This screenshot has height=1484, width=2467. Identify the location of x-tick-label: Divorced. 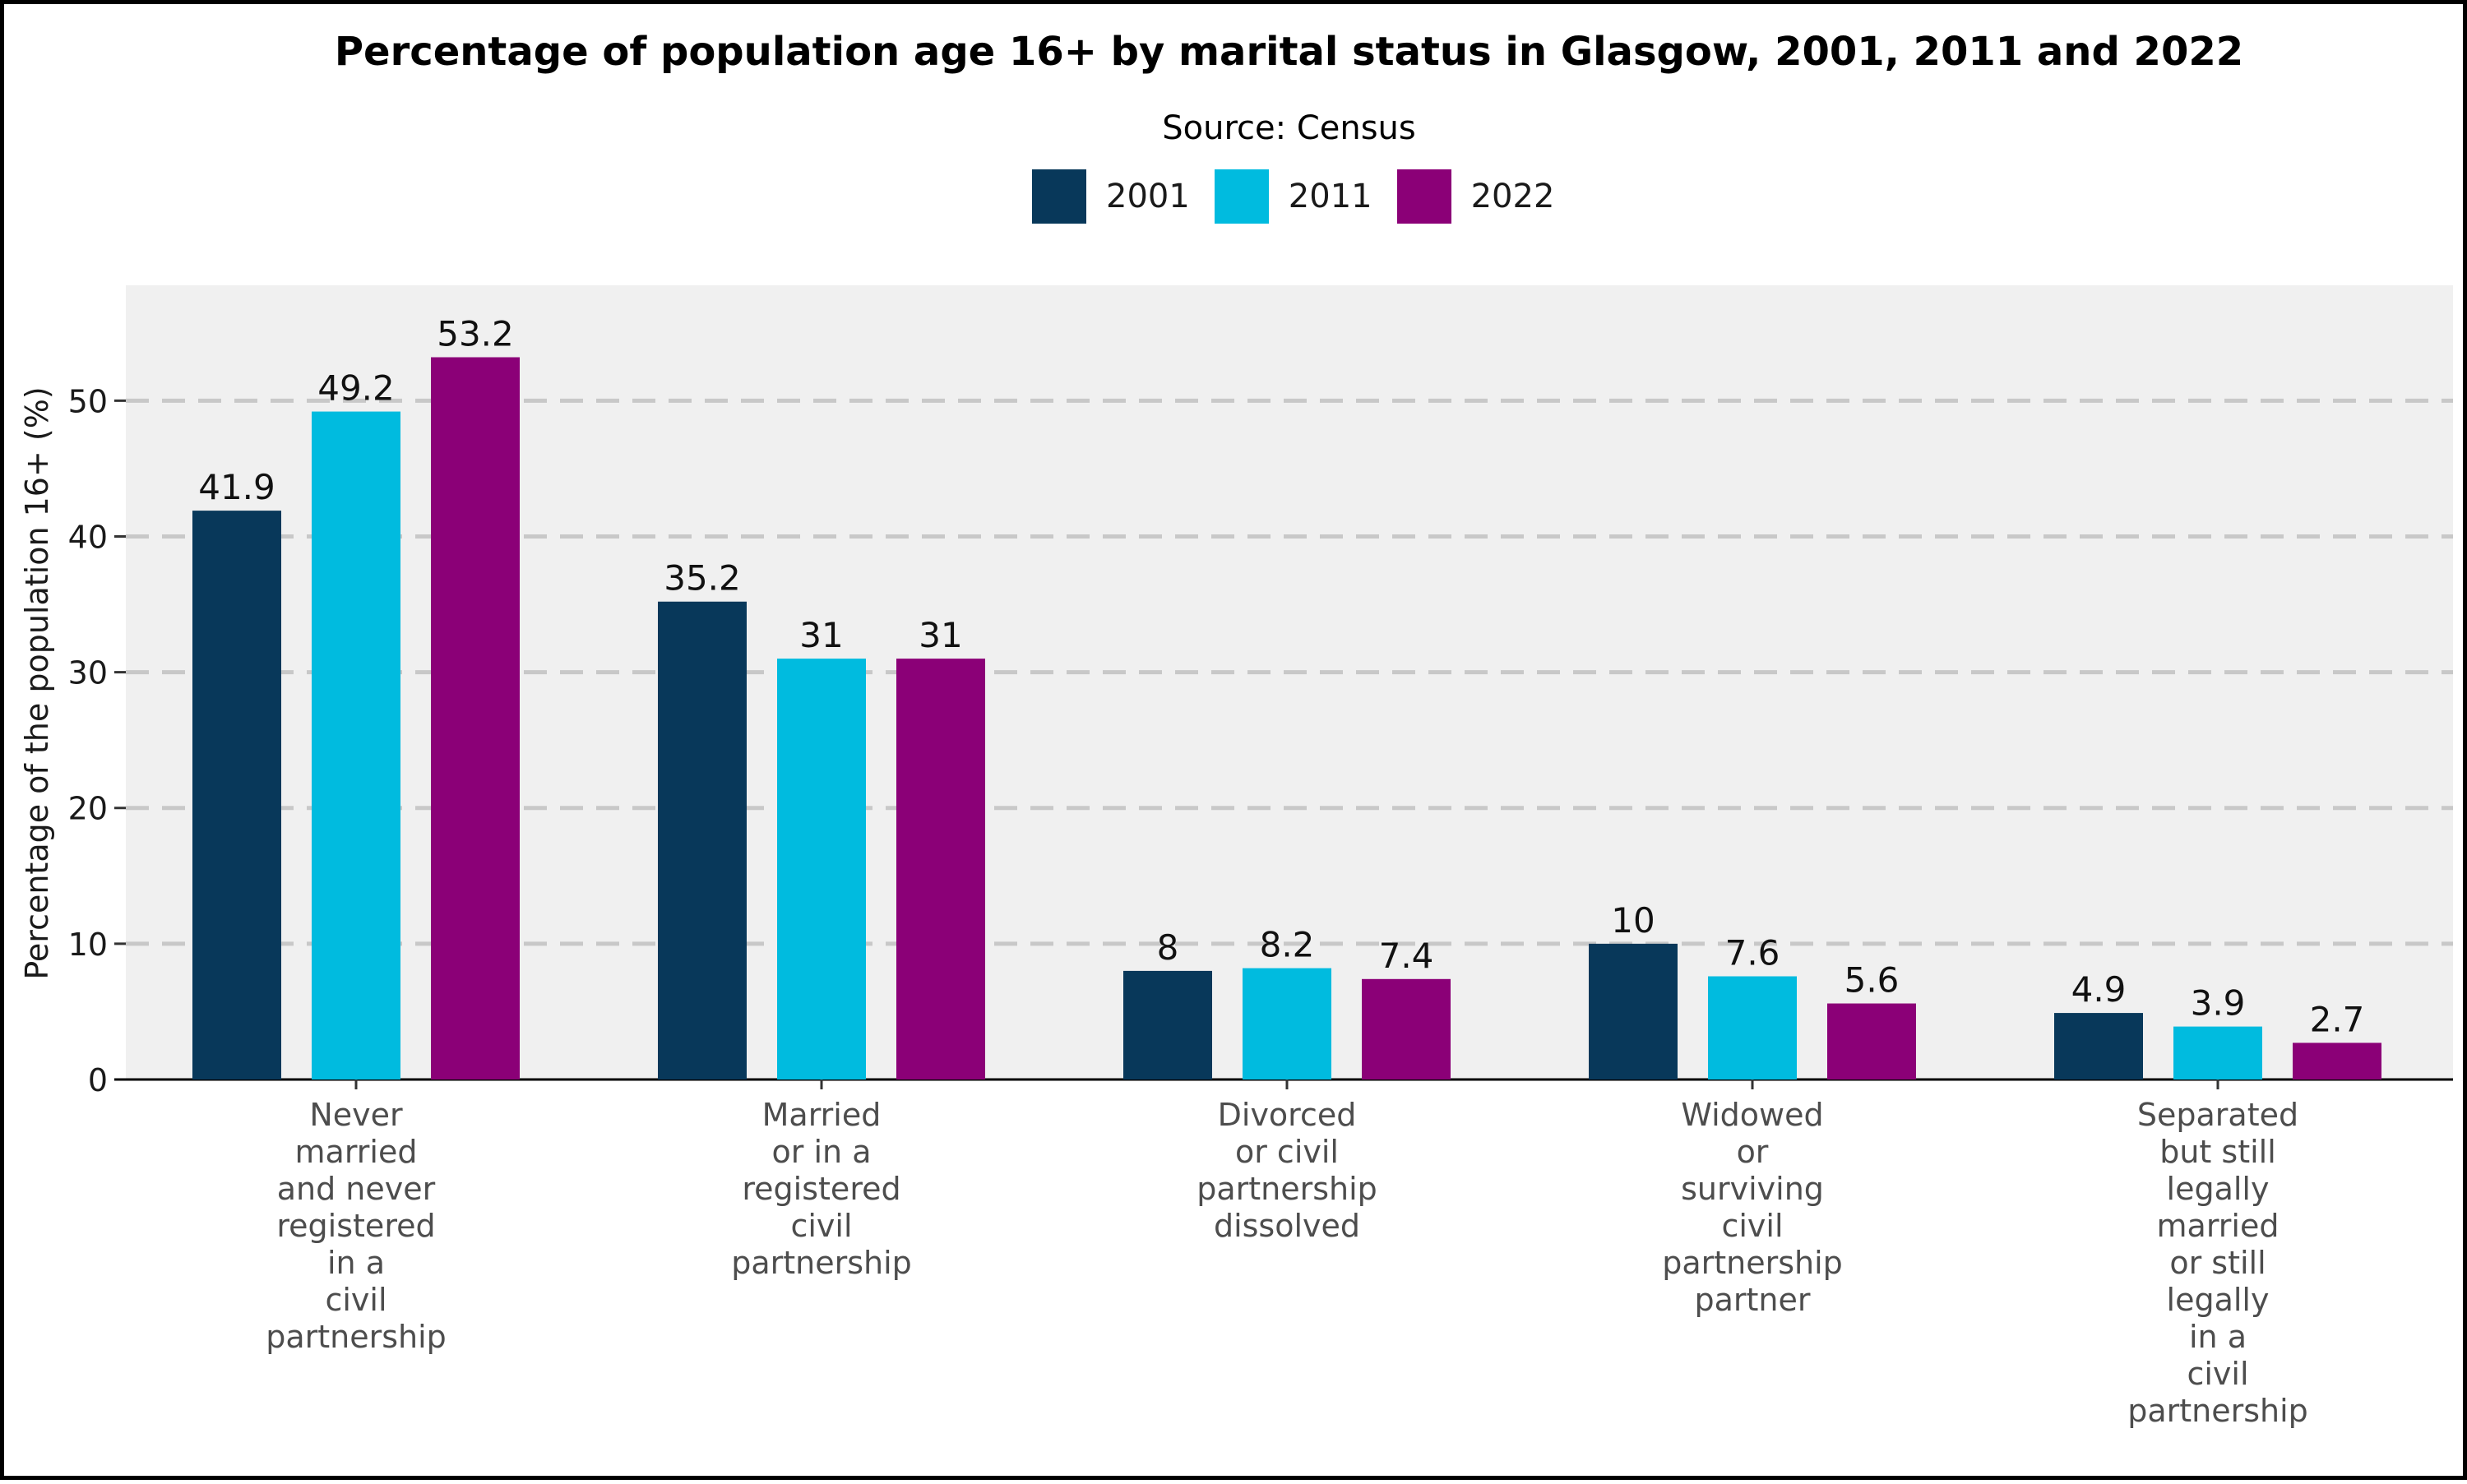
(1287, 1115).